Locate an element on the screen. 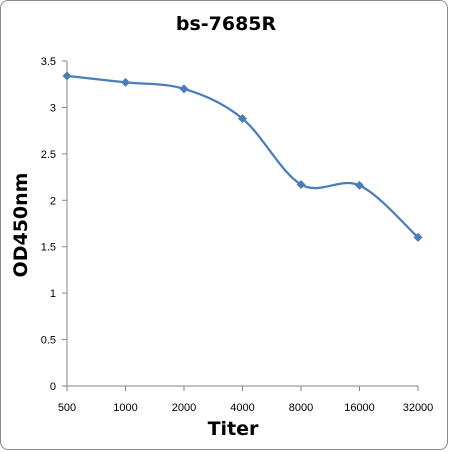 This screenshot has width=450, height=452. y-tick-group: 0 0.5 1 1.5 2 2.5 3 3.5 is located at coordinates (54, 224).